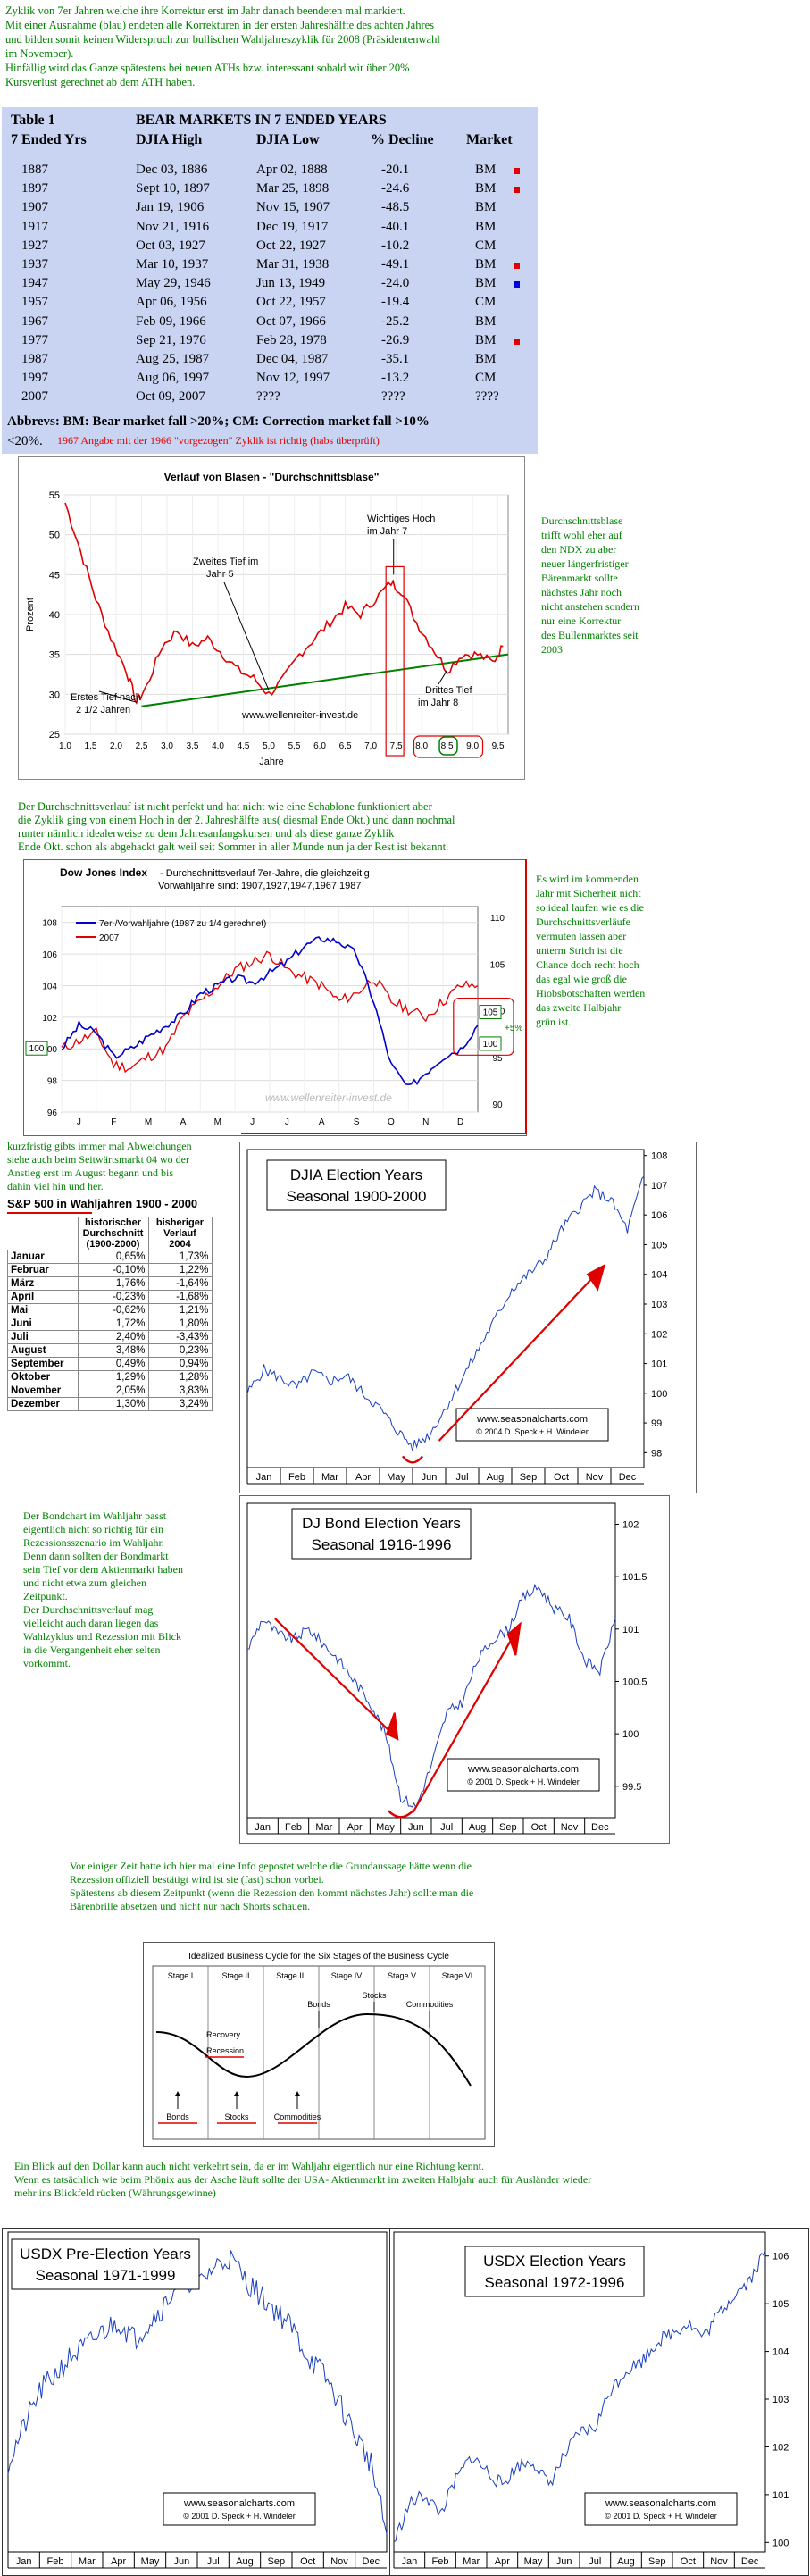  What do you see at coordinates (173, 379) in the screenshot?
I see `table-cell-high: Aug 06, 1997` at bounding box center [173, 379].